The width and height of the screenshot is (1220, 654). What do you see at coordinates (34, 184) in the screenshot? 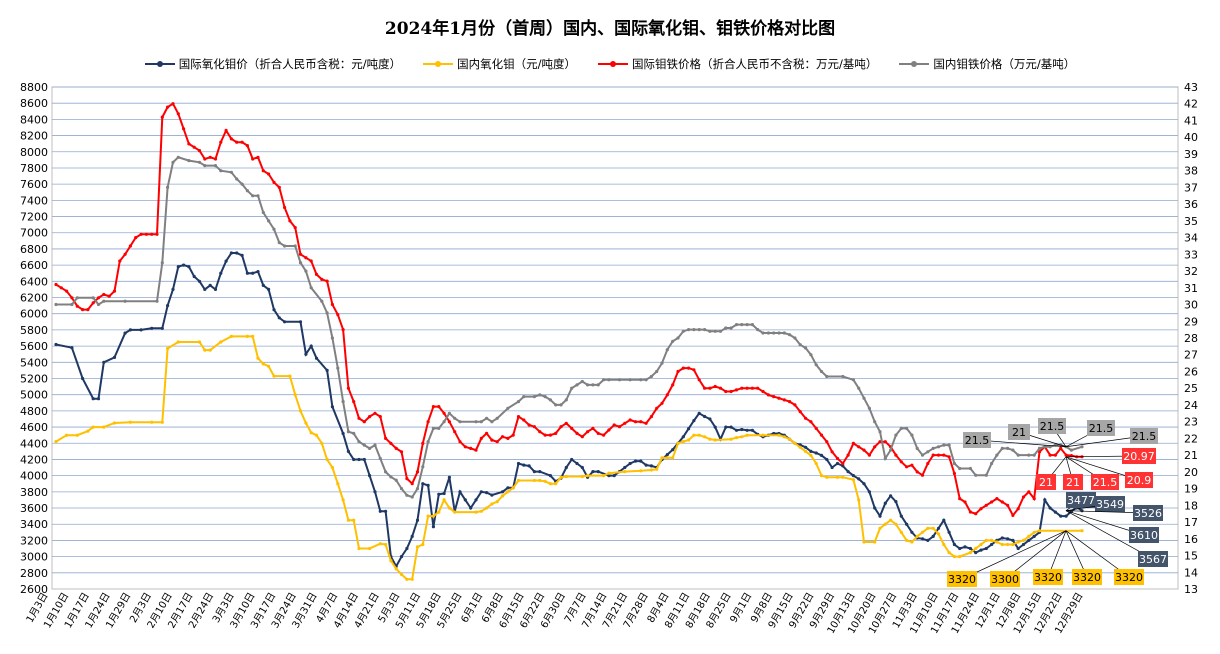
I see `left-axis-tick-label: 7600` at bounding box center [34, 184].